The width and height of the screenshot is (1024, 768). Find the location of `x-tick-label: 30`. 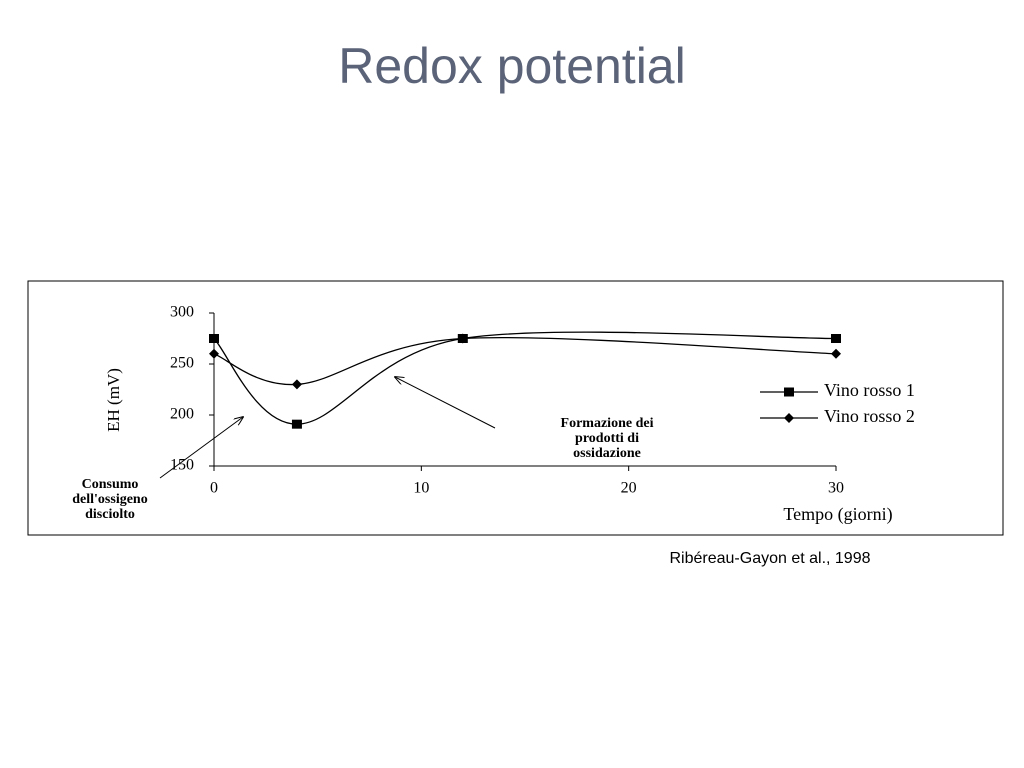

x-tick-label: 30 is located at coordinates (836, 488).